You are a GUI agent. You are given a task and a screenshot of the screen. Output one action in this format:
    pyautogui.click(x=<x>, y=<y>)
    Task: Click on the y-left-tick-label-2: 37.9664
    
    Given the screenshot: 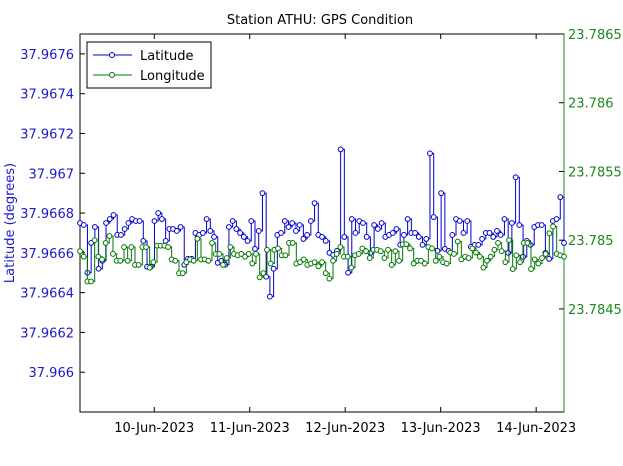 What is the action you would take?
    pyautogui.click(x=47, y=294)
    